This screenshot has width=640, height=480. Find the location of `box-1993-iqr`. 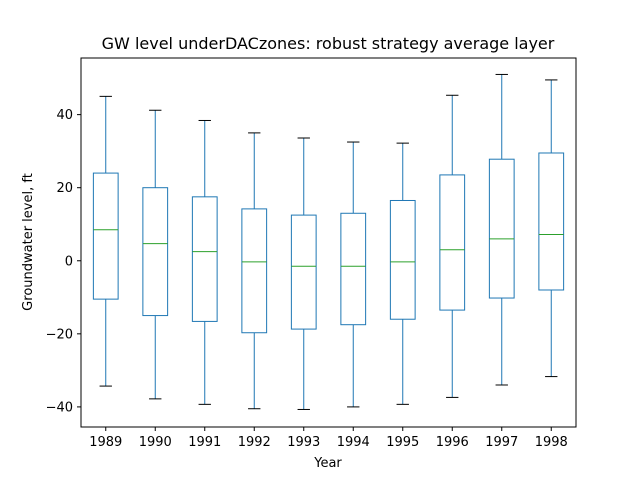

box-1993-iqr is located at coordinates (303, 272).